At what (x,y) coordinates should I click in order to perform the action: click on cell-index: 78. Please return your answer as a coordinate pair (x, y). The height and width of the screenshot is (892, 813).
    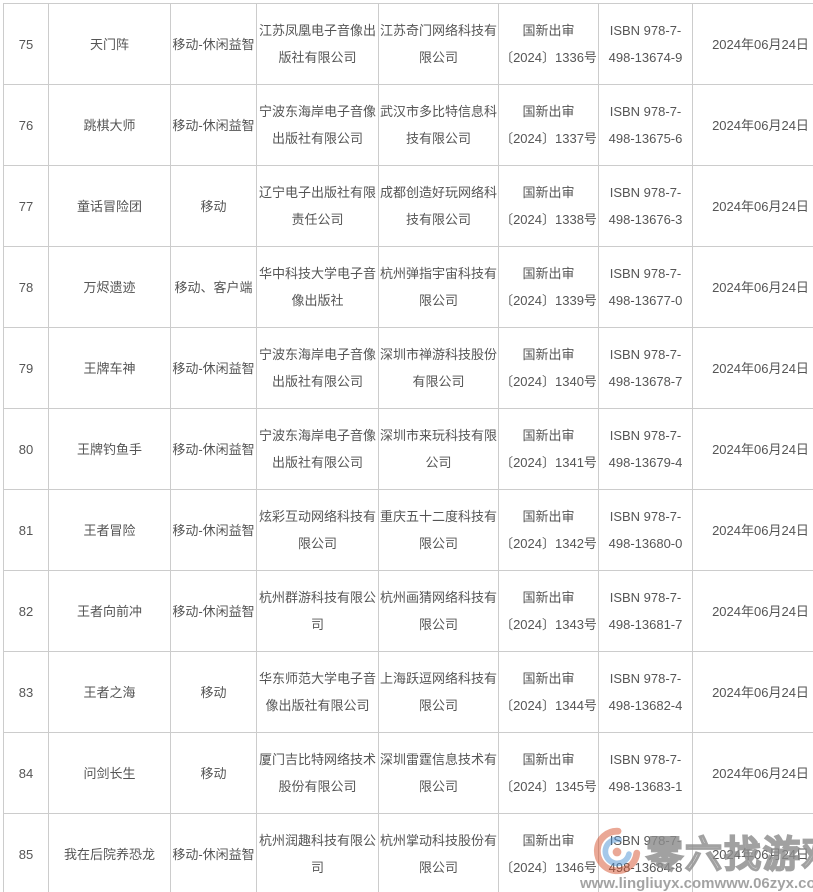
    Looking at the image, I should click on (26, 287).